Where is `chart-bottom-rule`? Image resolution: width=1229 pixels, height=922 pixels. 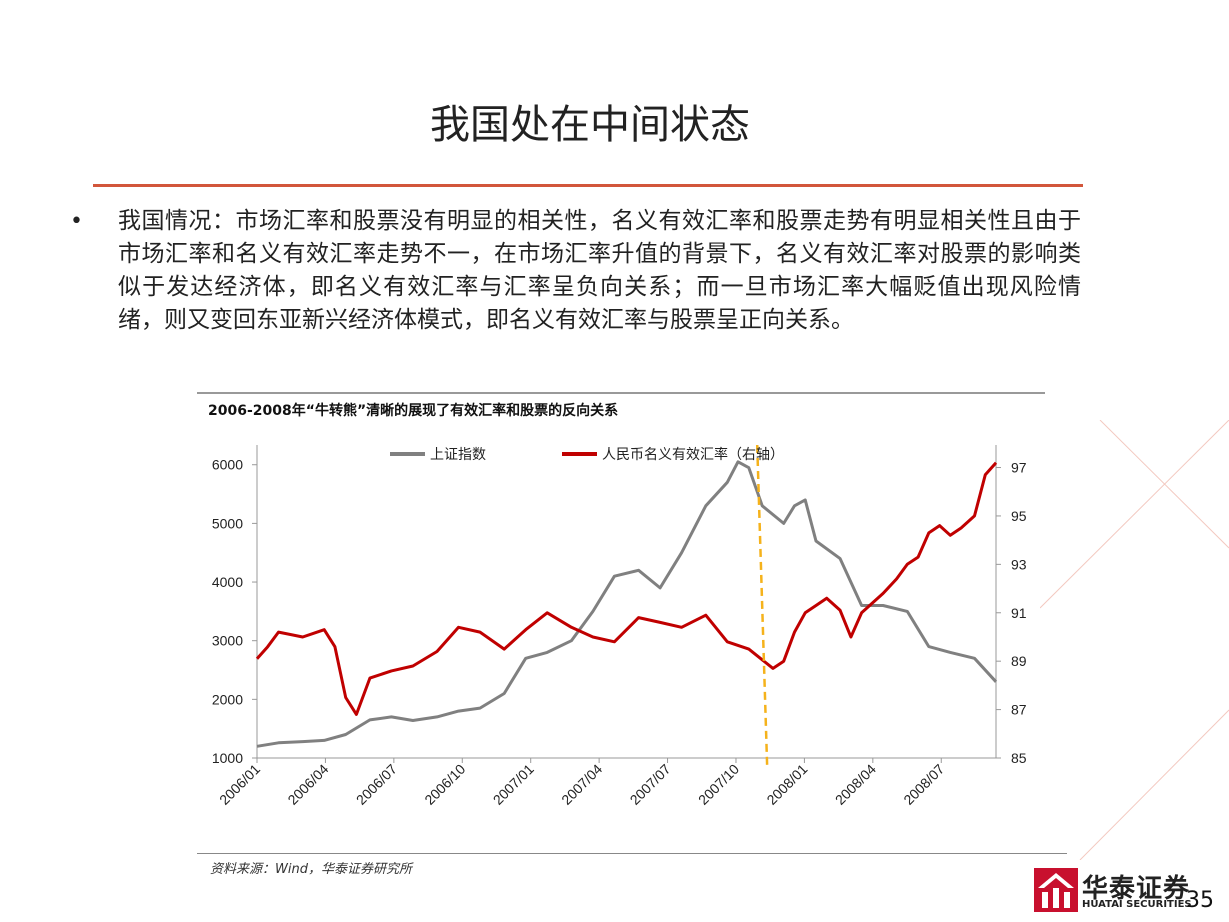 chart-bottom-rule is located at coordinates (632, 853).